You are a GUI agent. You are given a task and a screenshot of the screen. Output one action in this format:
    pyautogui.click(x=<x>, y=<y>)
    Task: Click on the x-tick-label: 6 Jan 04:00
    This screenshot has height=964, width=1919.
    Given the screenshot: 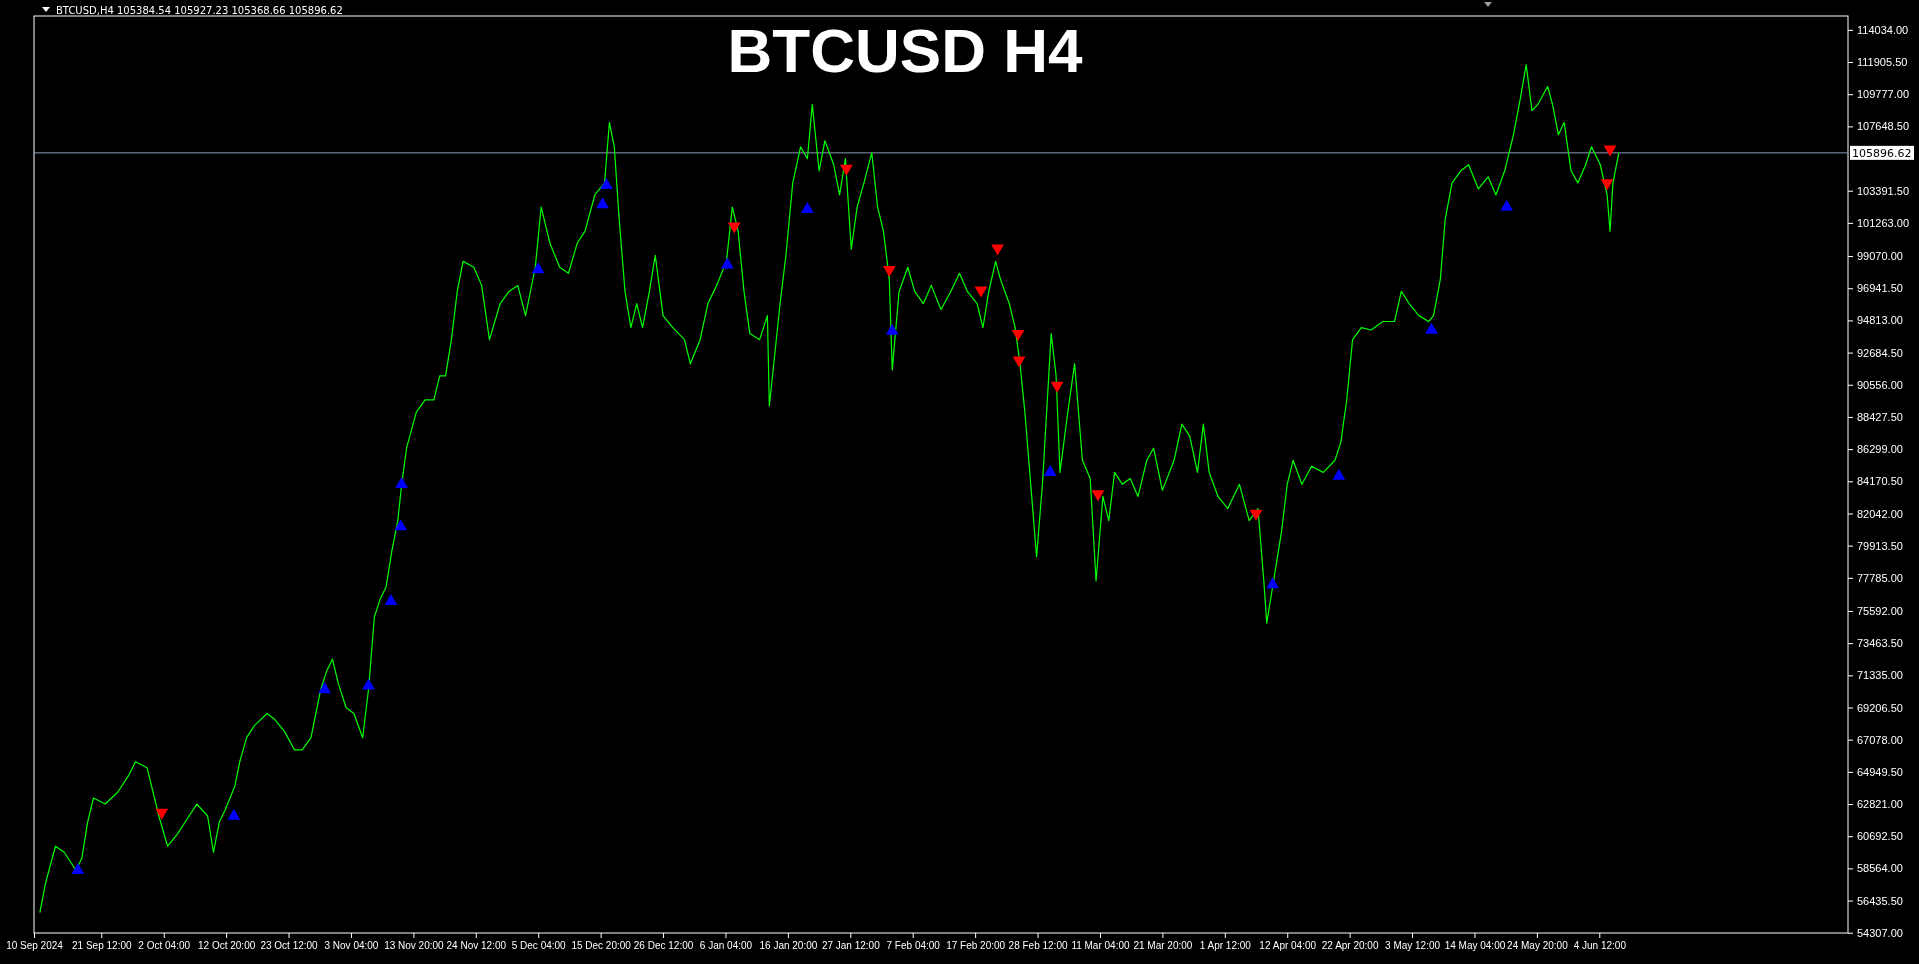 What is the action you would take?
    pyautogui.click(x=726, y=946)
    